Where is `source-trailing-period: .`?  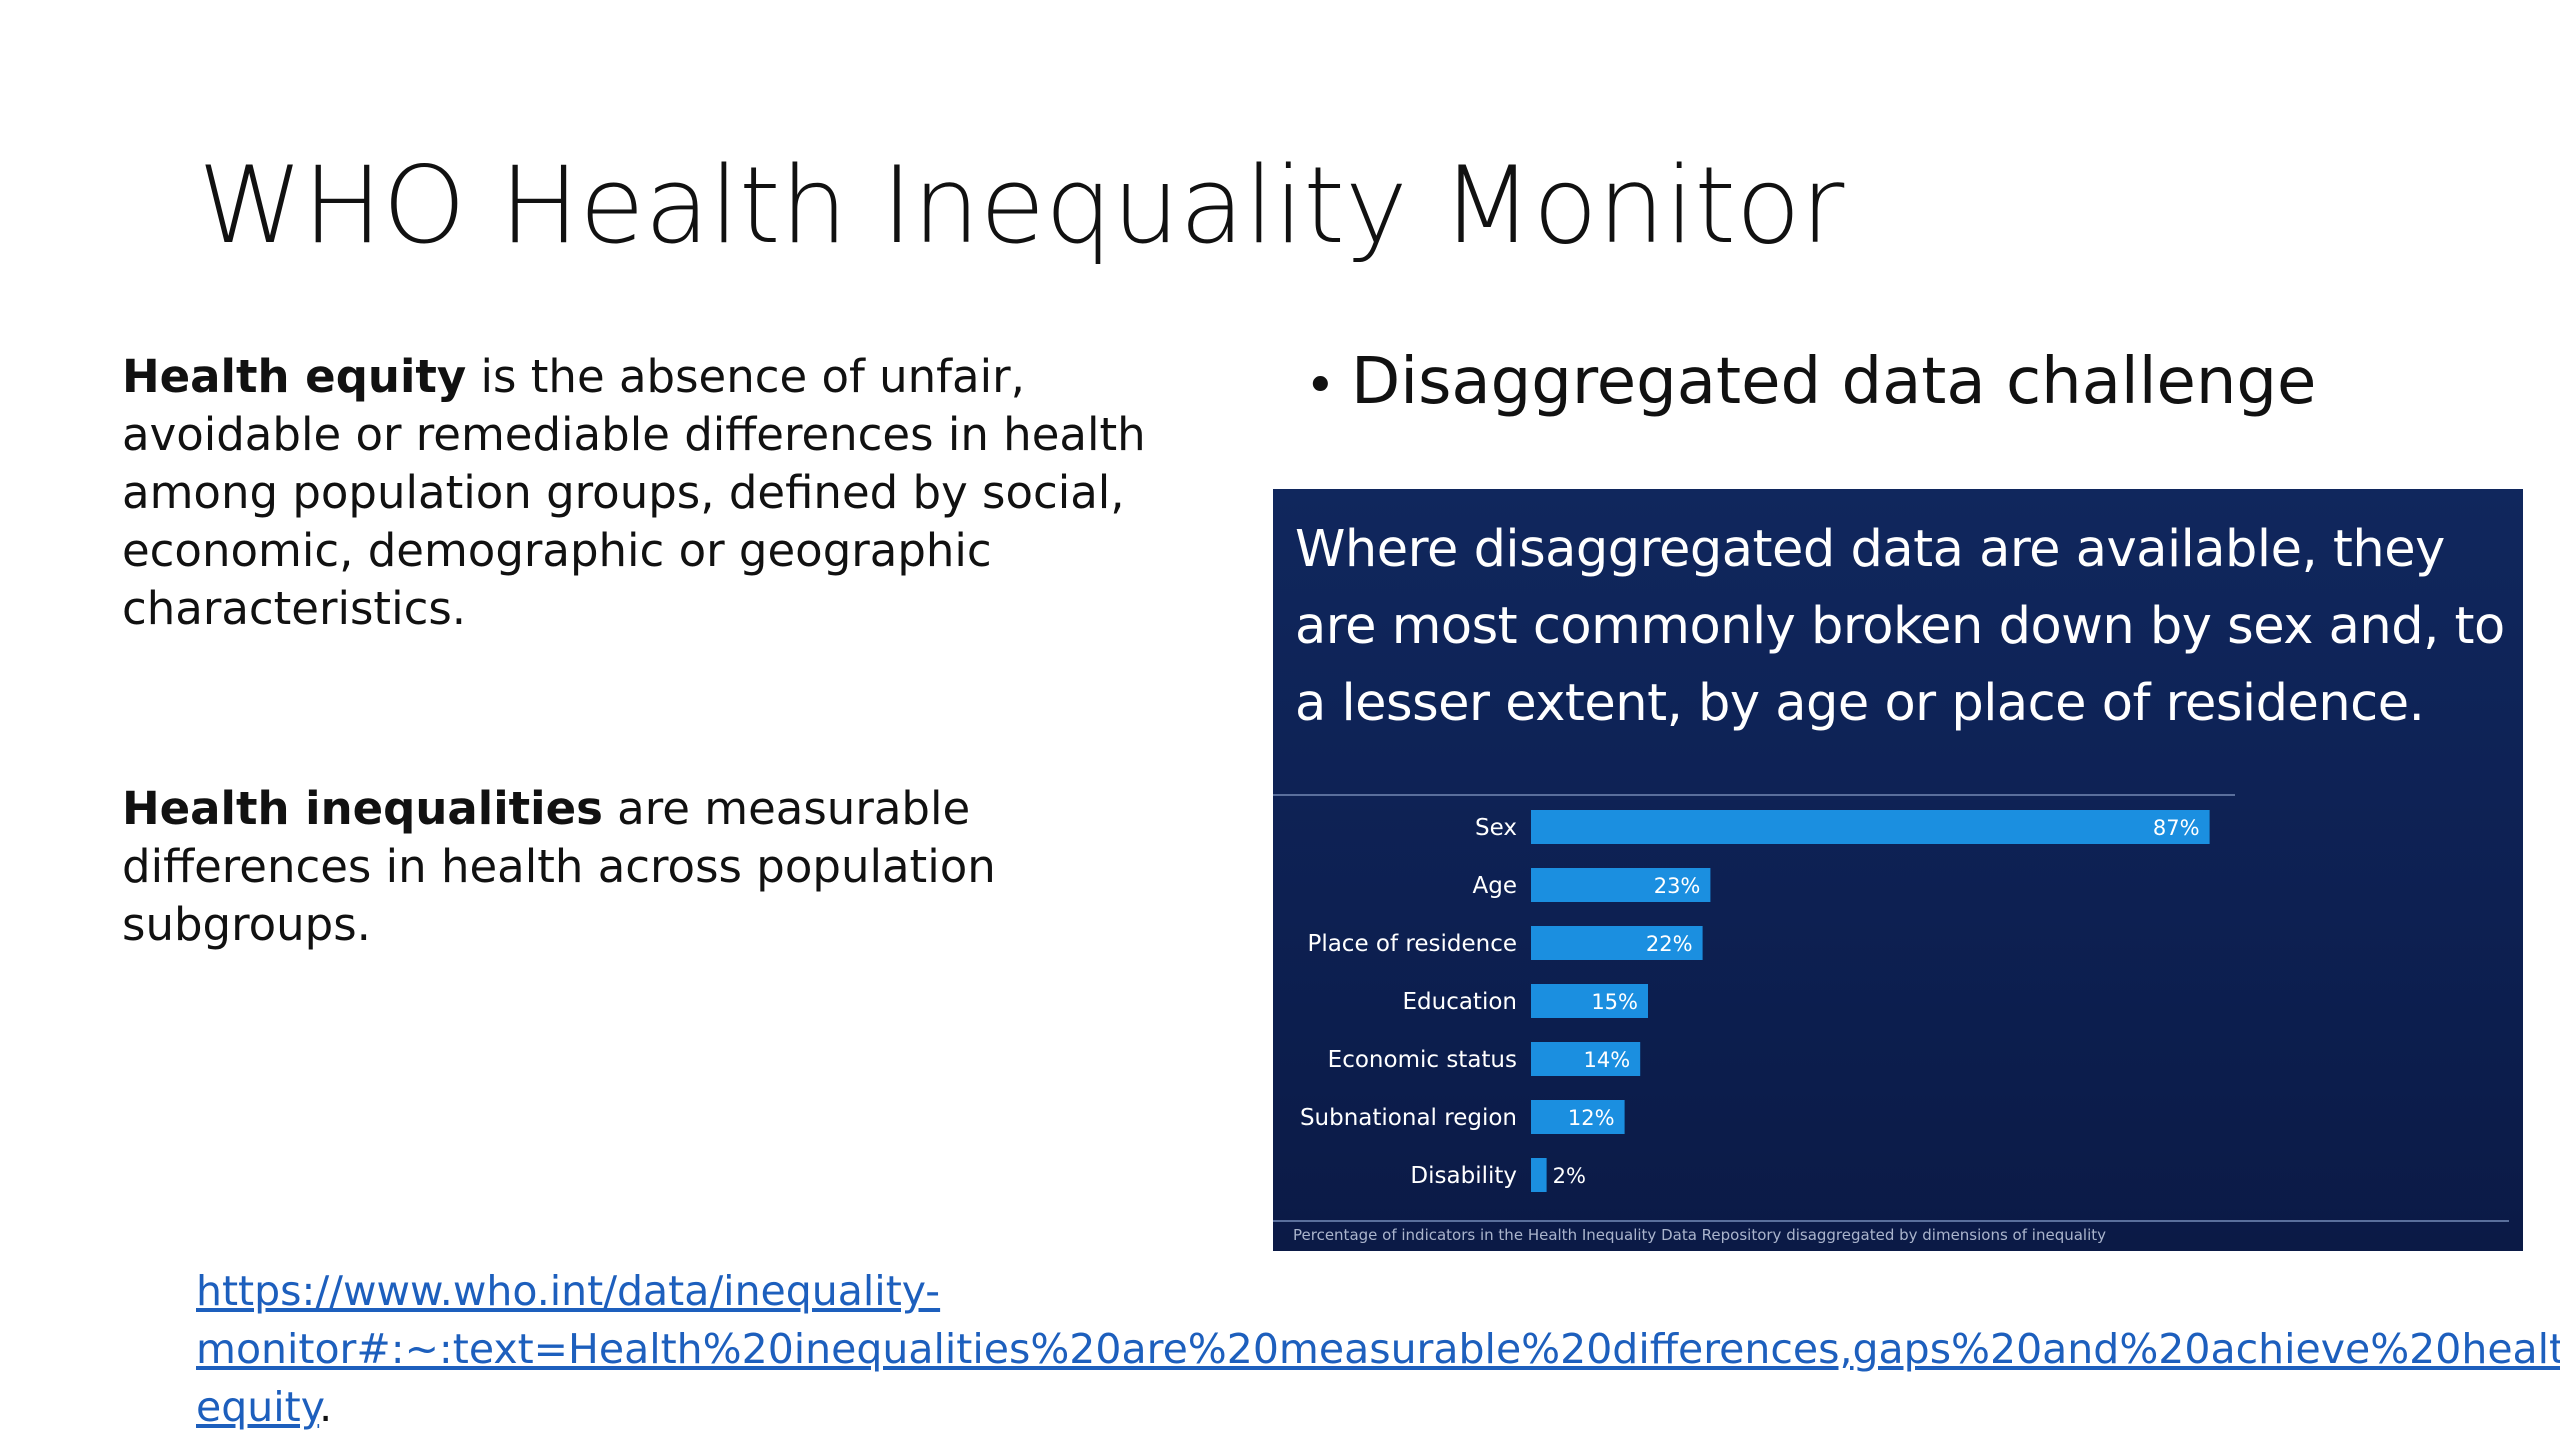 source-trailing-period: . is located at coordinates (326, 1407).